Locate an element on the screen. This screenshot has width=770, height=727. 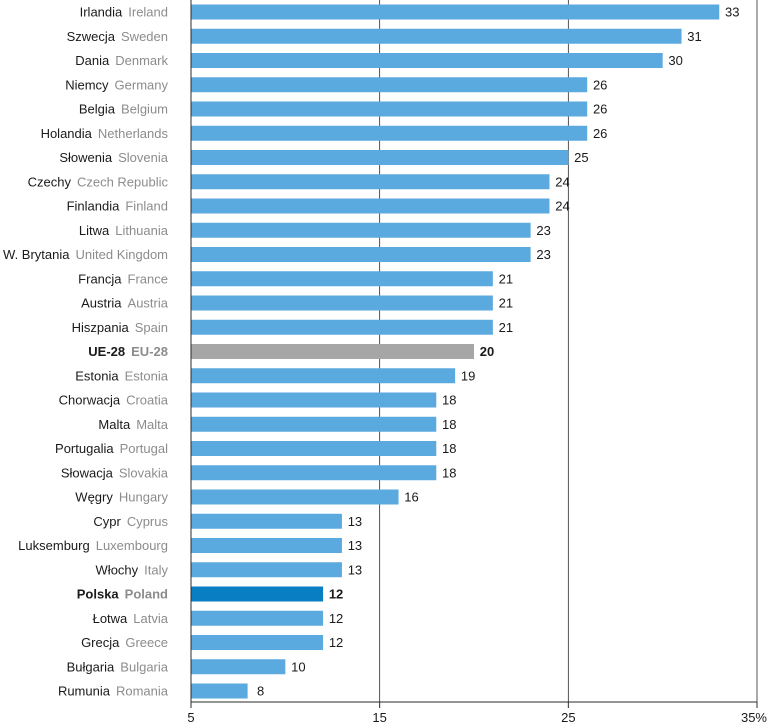
category-label-pl: Niemcy is located at coordinates (87, 84).